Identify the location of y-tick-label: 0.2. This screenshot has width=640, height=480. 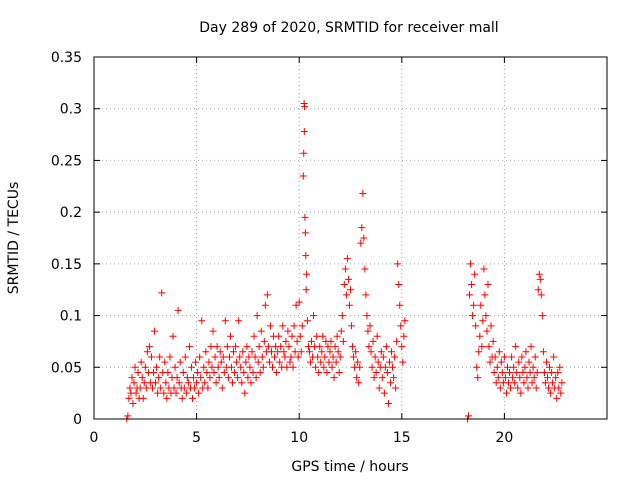
(71, 213).